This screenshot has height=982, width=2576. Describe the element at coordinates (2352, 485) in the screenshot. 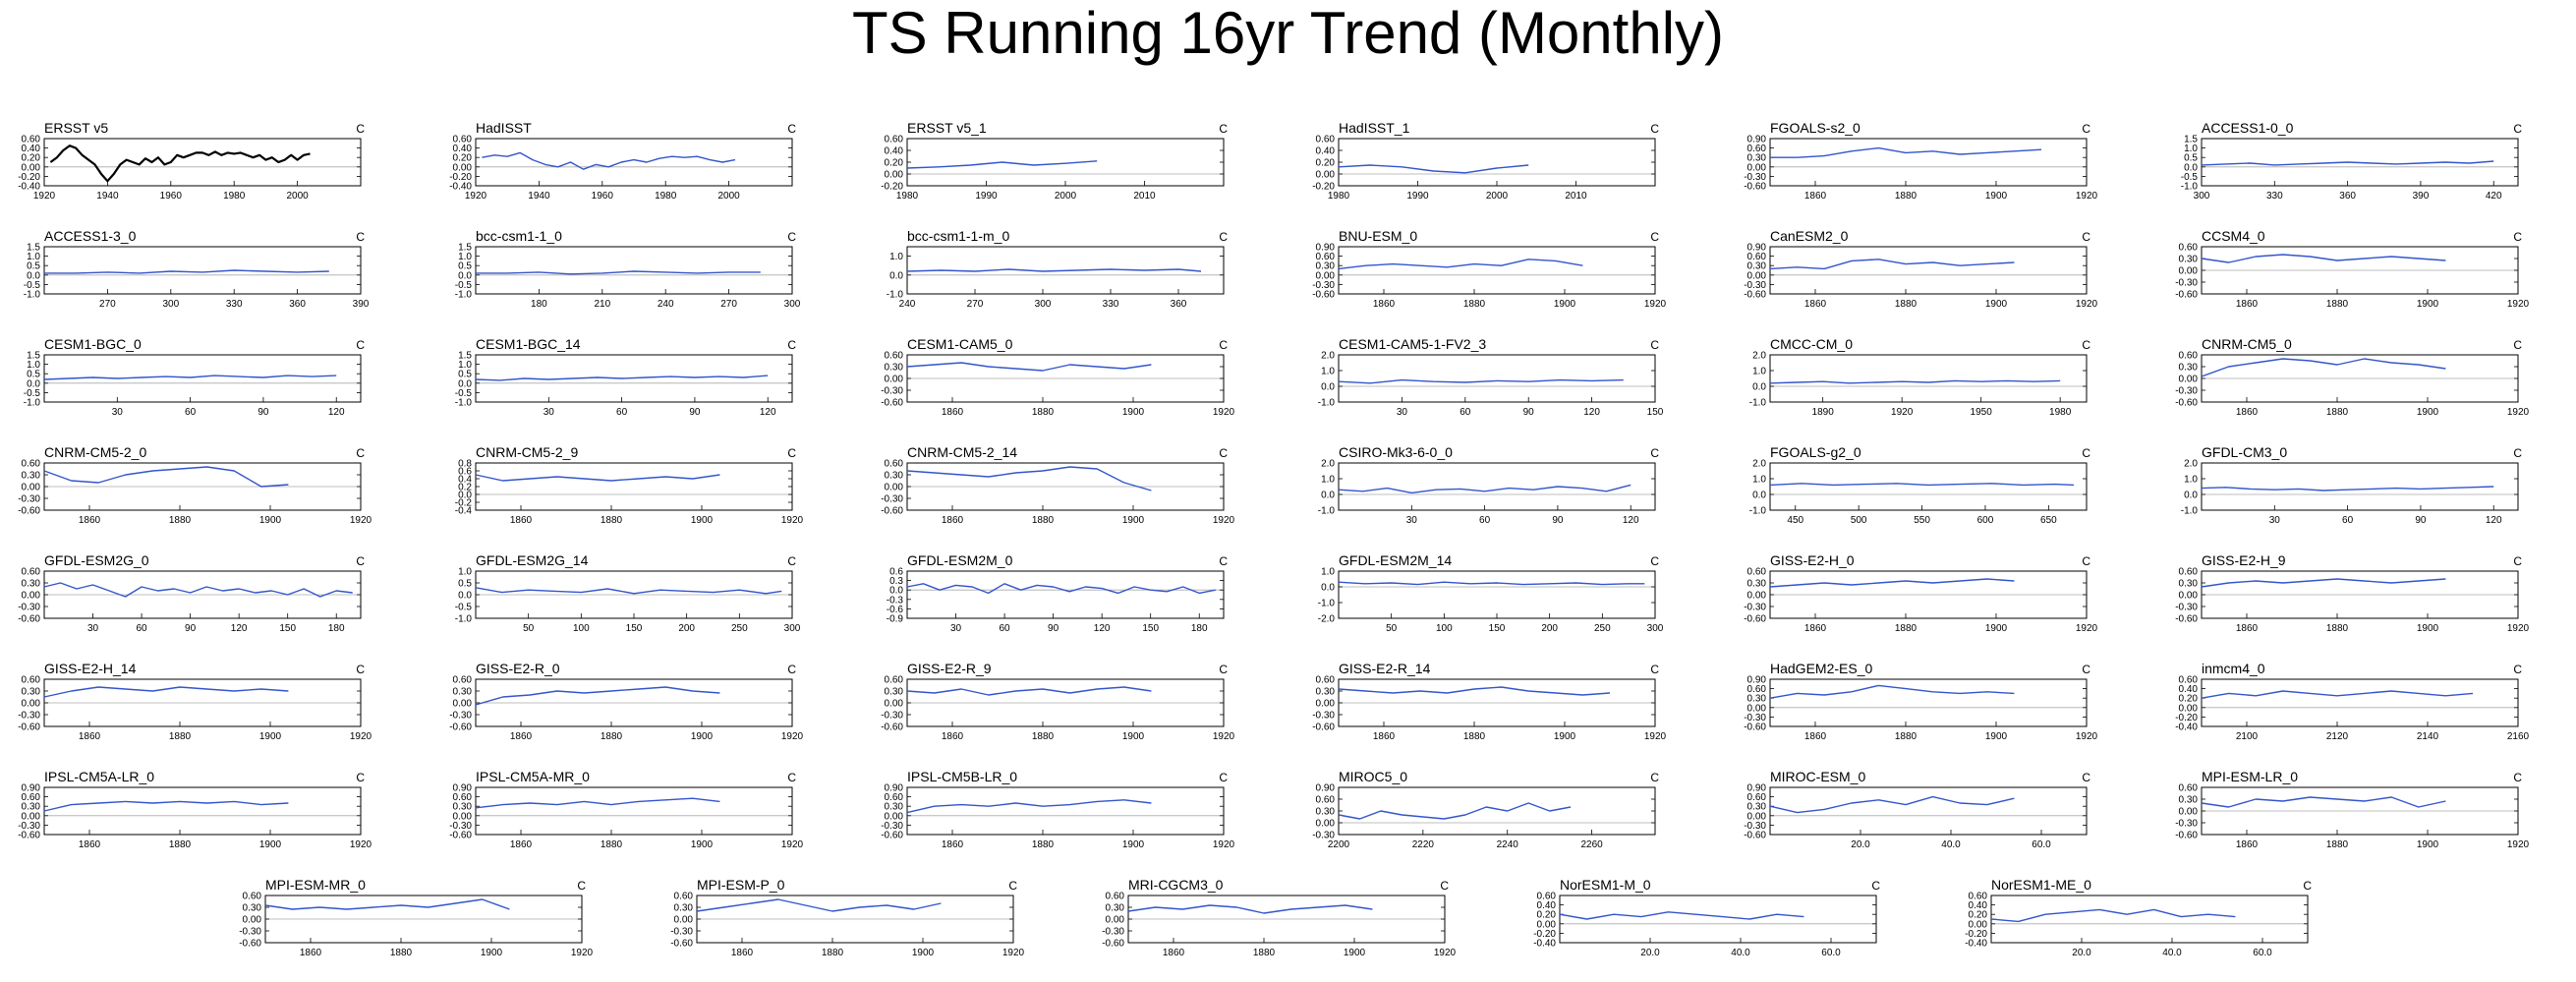

I see `panel: GFDL-CM3_0 C 2.0 1.0 0.0 -1.0 30 60 90 120` at that location.